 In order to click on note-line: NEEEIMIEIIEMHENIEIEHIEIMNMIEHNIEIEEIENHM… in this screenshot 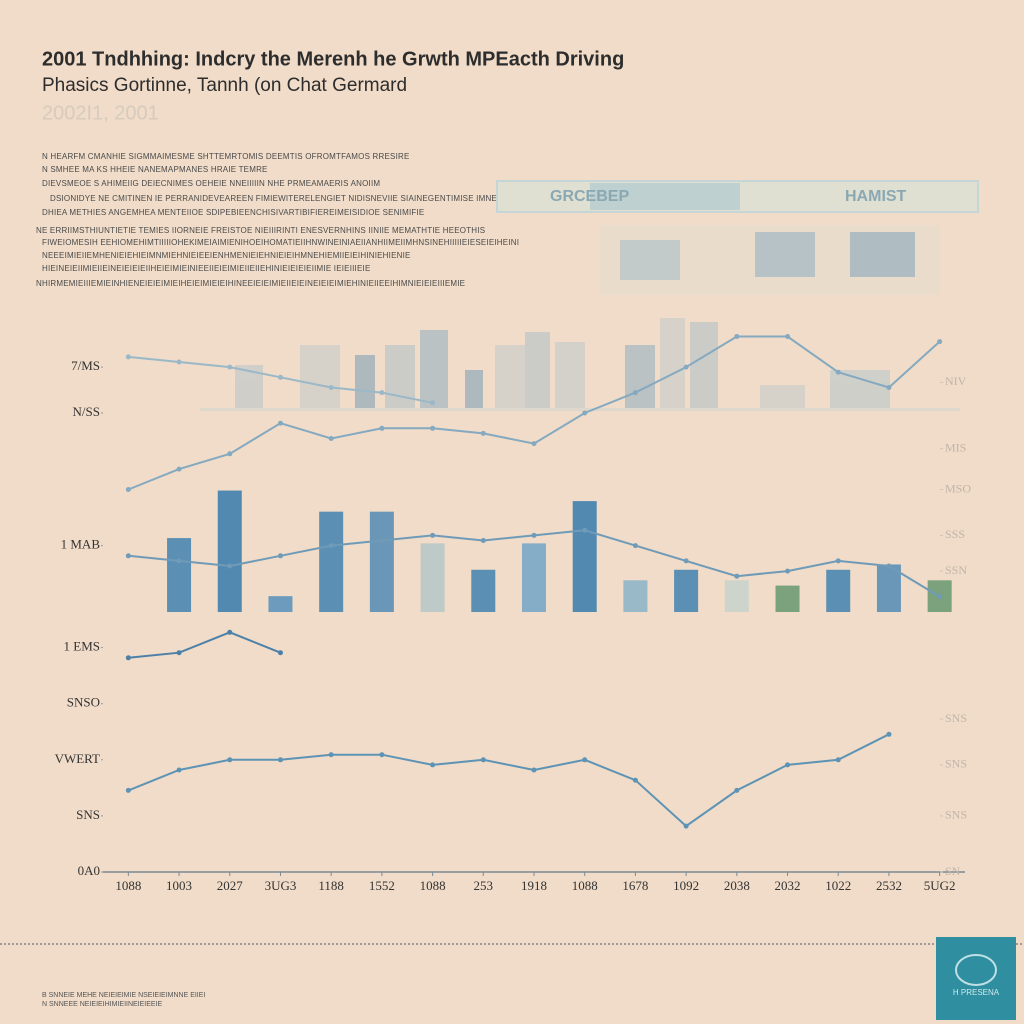, I will do `click(226, 255)`.